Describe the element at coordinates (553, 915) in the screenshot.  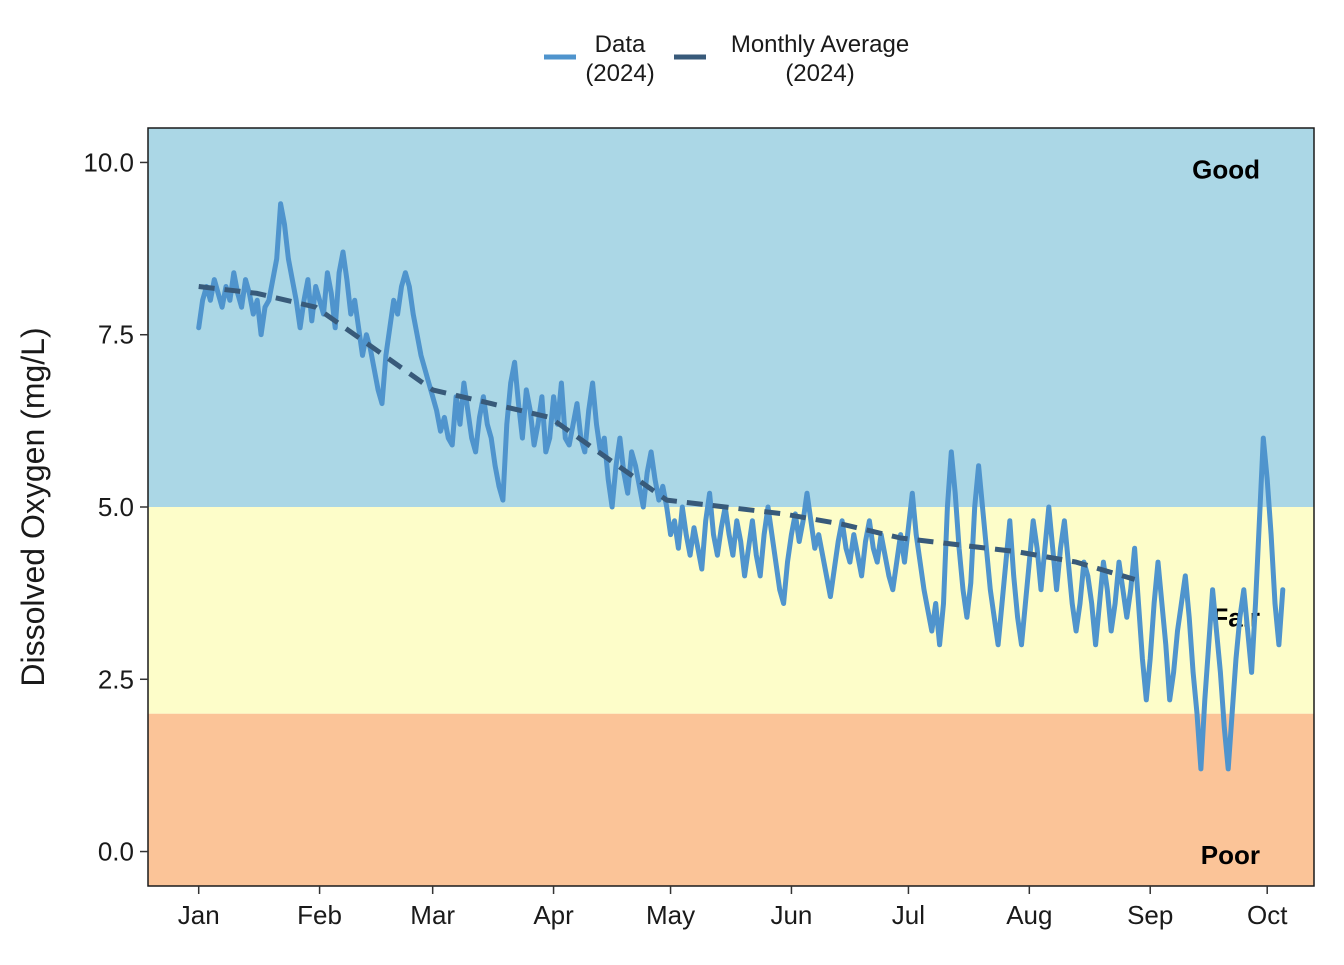
I see `x-tick-label: Apr` at that location.